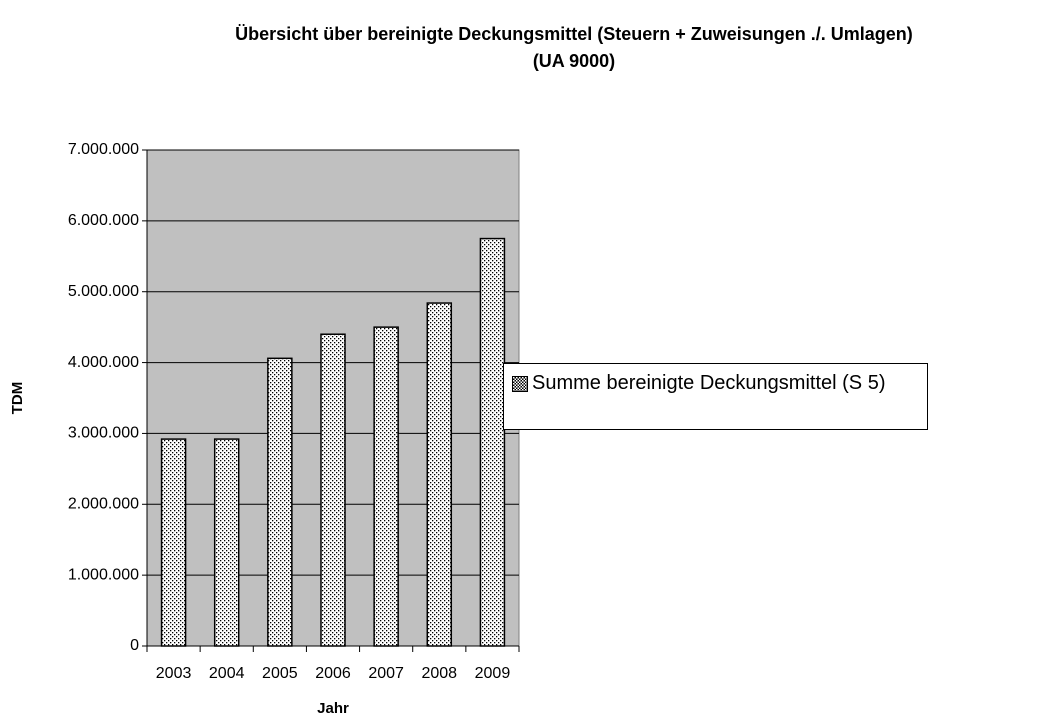  Describe the element at coordinates (493, 673) in the screenshot. I see `x-tick-label: 2009` at that location.